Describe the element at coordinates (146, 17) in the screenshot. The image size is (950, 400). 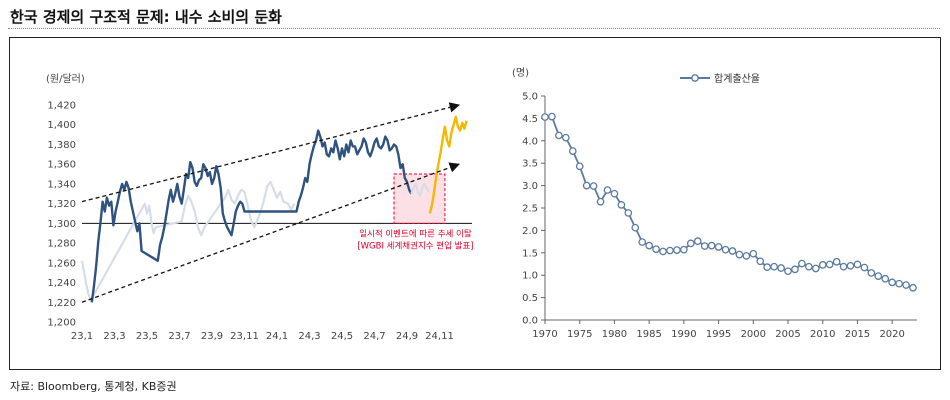
I see `page-title: 한국 경제의 구조적 문제: 내수 소비의 둔화` at that location.